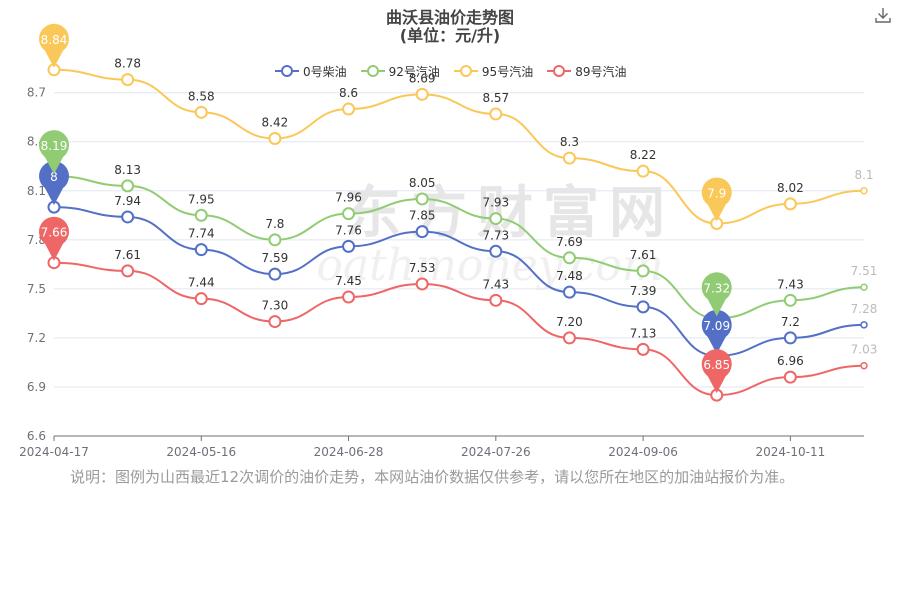 The width and height of the screenshot is (900, 600). Describe the element at coordinates (883, 15) in the screenshot. I see `download-icon` at that location.